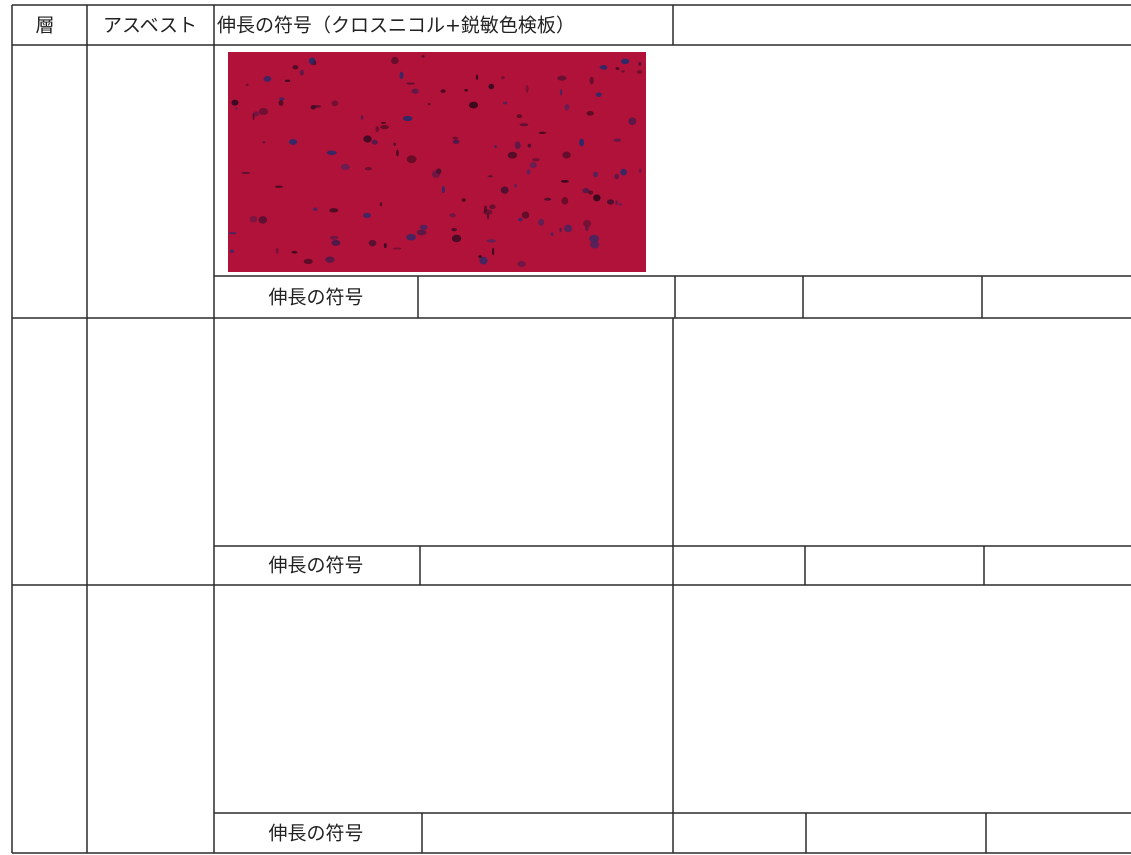 The height and width of the screenshot is (855, 1131). What do you see at coordinates (150, 26) in the screenshot?
I see `header-cell: アスベスト` at bounding box center [150, 26].